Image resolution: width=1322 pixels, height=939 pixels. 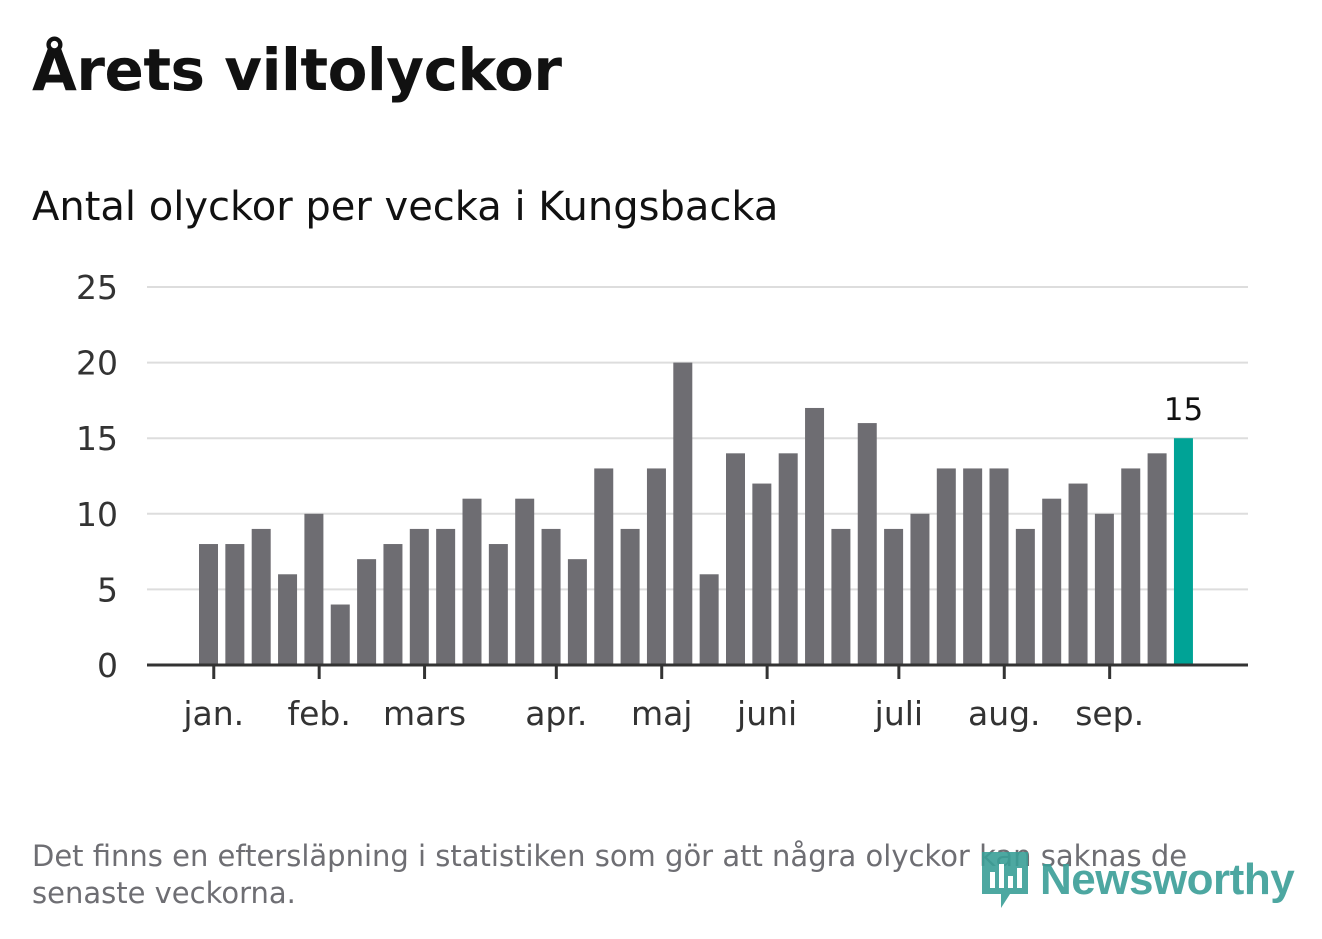 I want to click on newsworthy-logo: Newsworthy, so click(x=1137, y=880).